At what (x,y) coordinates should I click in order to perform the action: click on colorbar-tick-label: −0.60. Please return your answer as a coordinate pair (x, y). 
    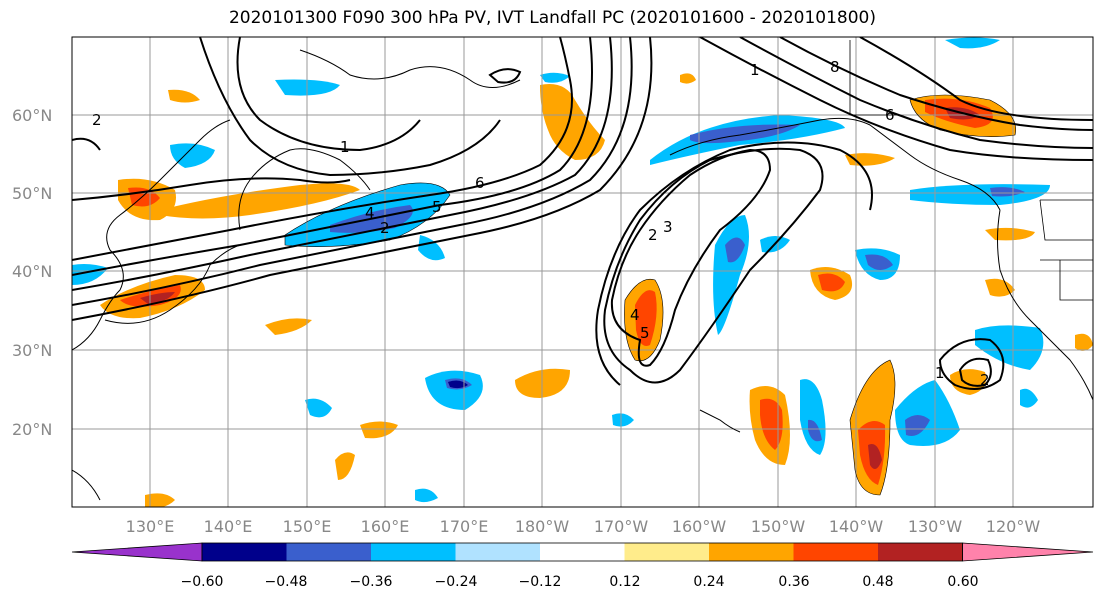
    Looking at the image, I should click on (202, 582).